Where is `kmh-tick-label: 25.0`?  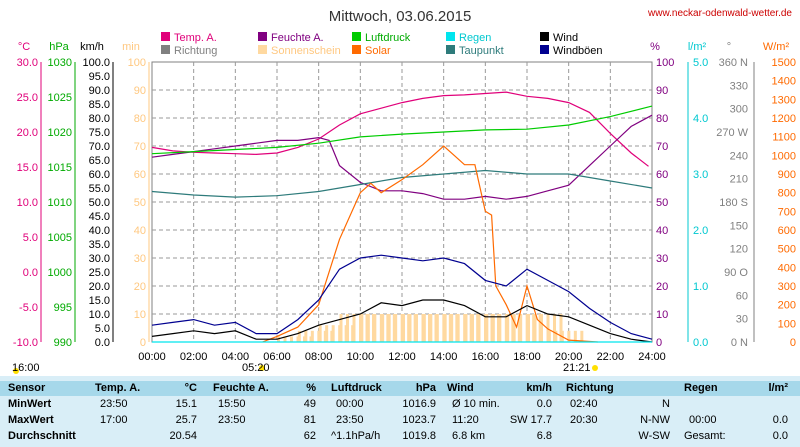 kmh-tick-label: 25.0 is located at coordinates (99, 273).